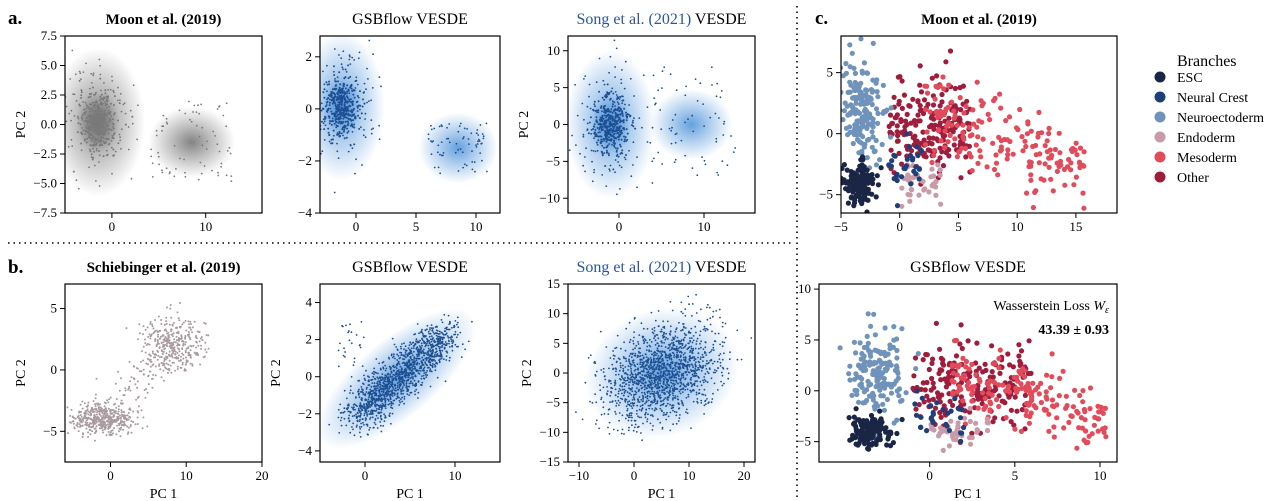  What do you see at coordinates (409, 115) in the screenshot?
I see `plot-area` at bounding box center [409, 115].